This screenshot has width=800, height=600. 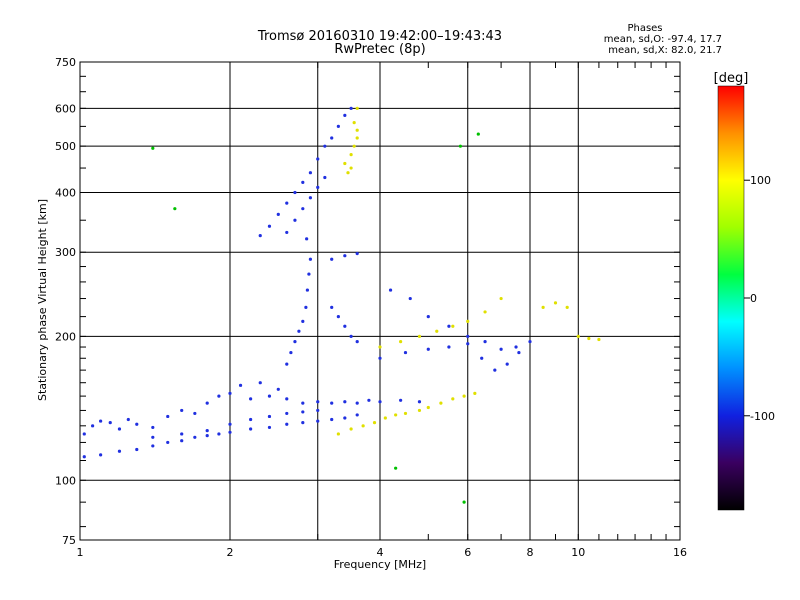 What do you see at coordinates (230, 552) in the screenshot?
I see `x-tick-label: 2` at bounding box center [230, 552].